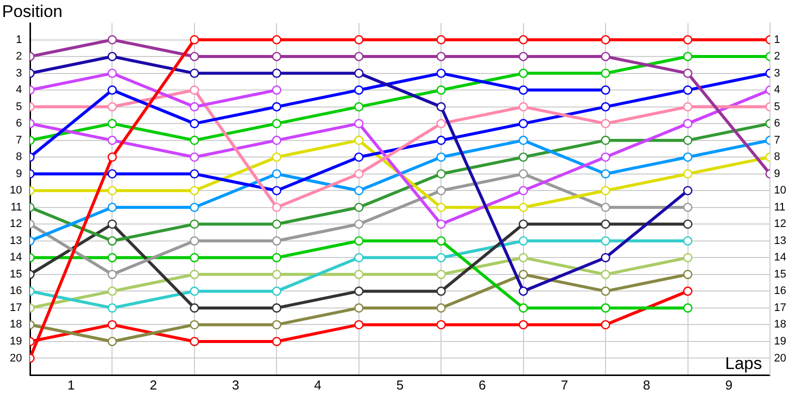  What do you see at coordinates (16, 291) in the screenshot?
I see `y-tick-label: 16` at bounding box center [16, 291].